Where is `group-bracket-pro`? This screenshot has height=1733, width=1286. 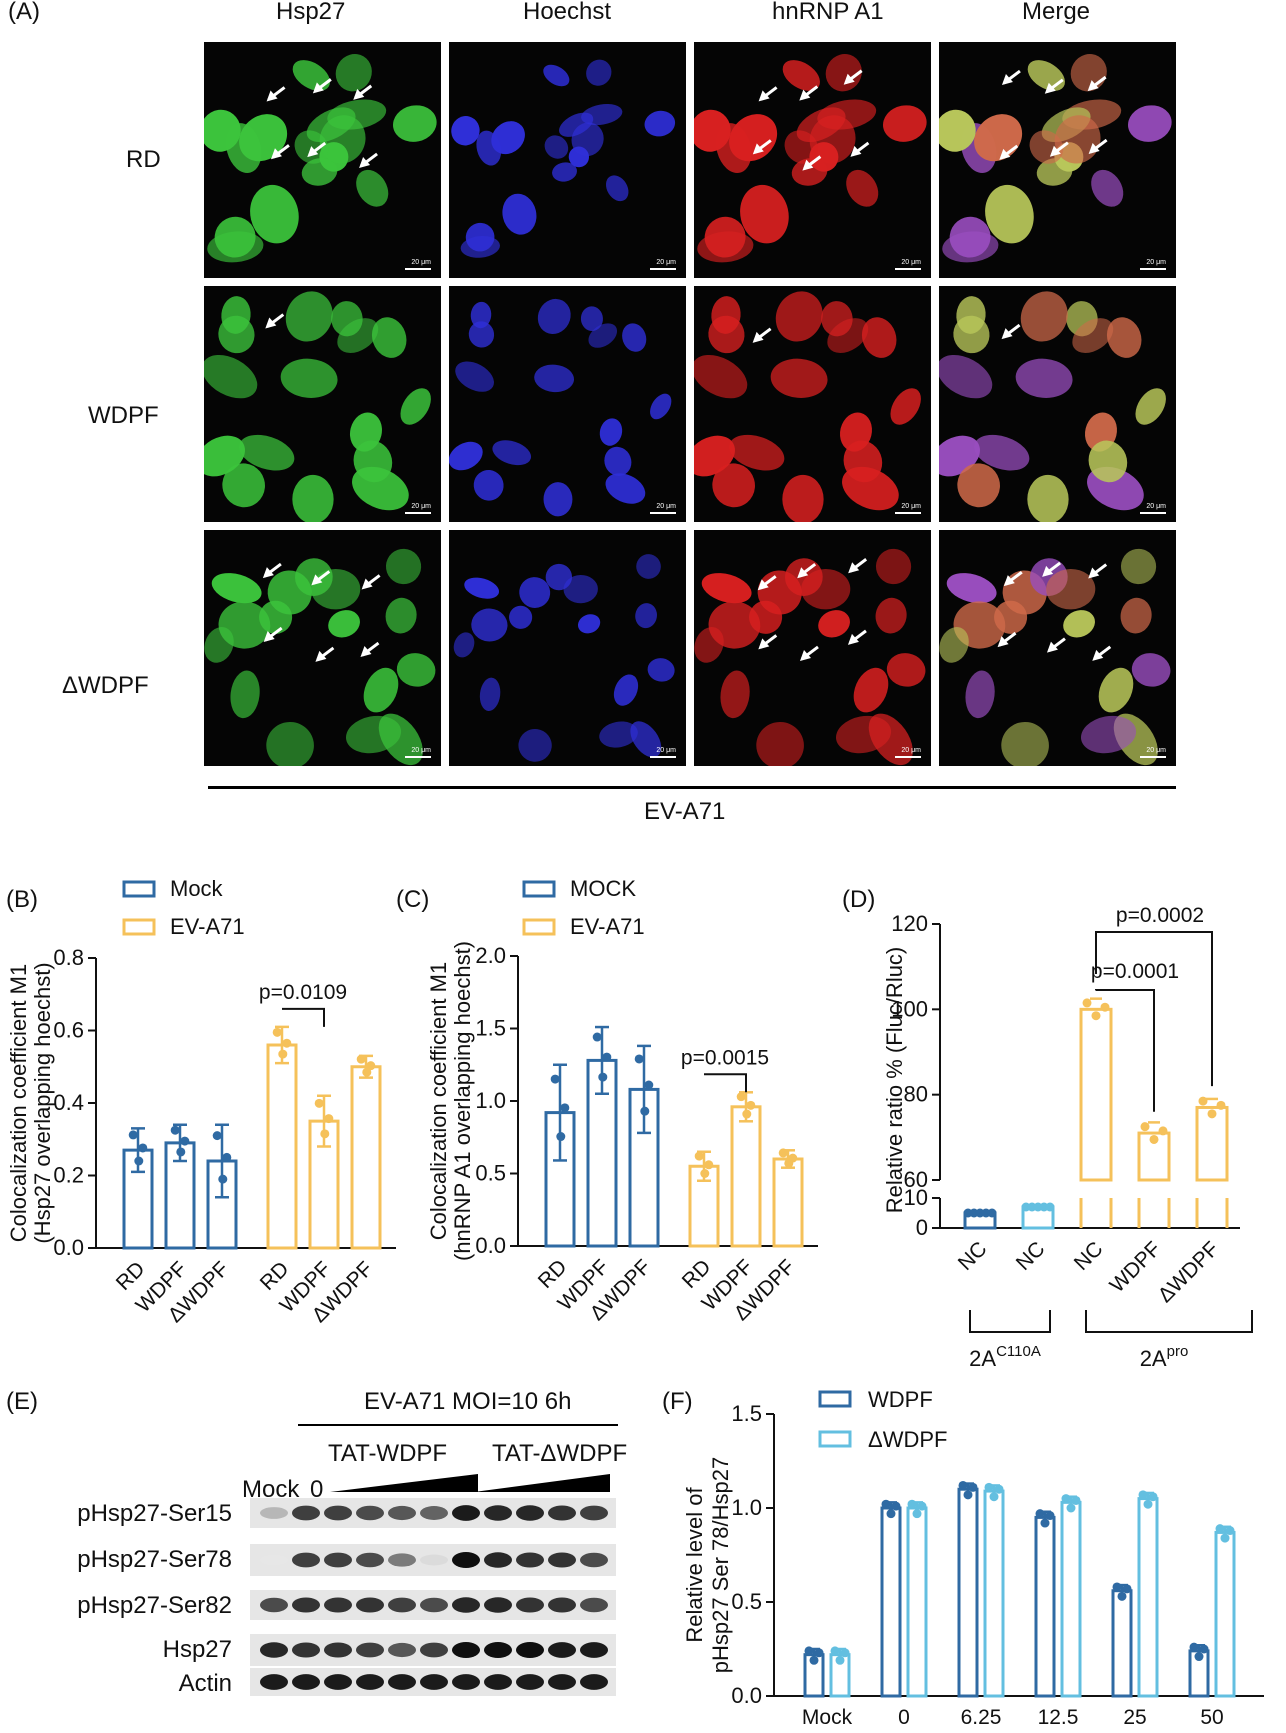
group-bracket-pro is located at coordinates (1169, 1321).